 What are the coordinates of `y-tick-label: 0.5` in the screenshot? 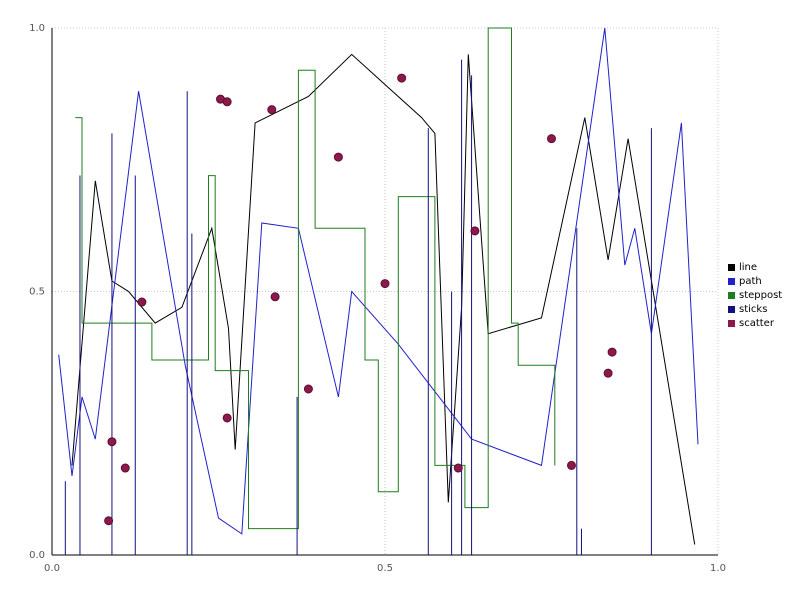 It's located at (37, 292).